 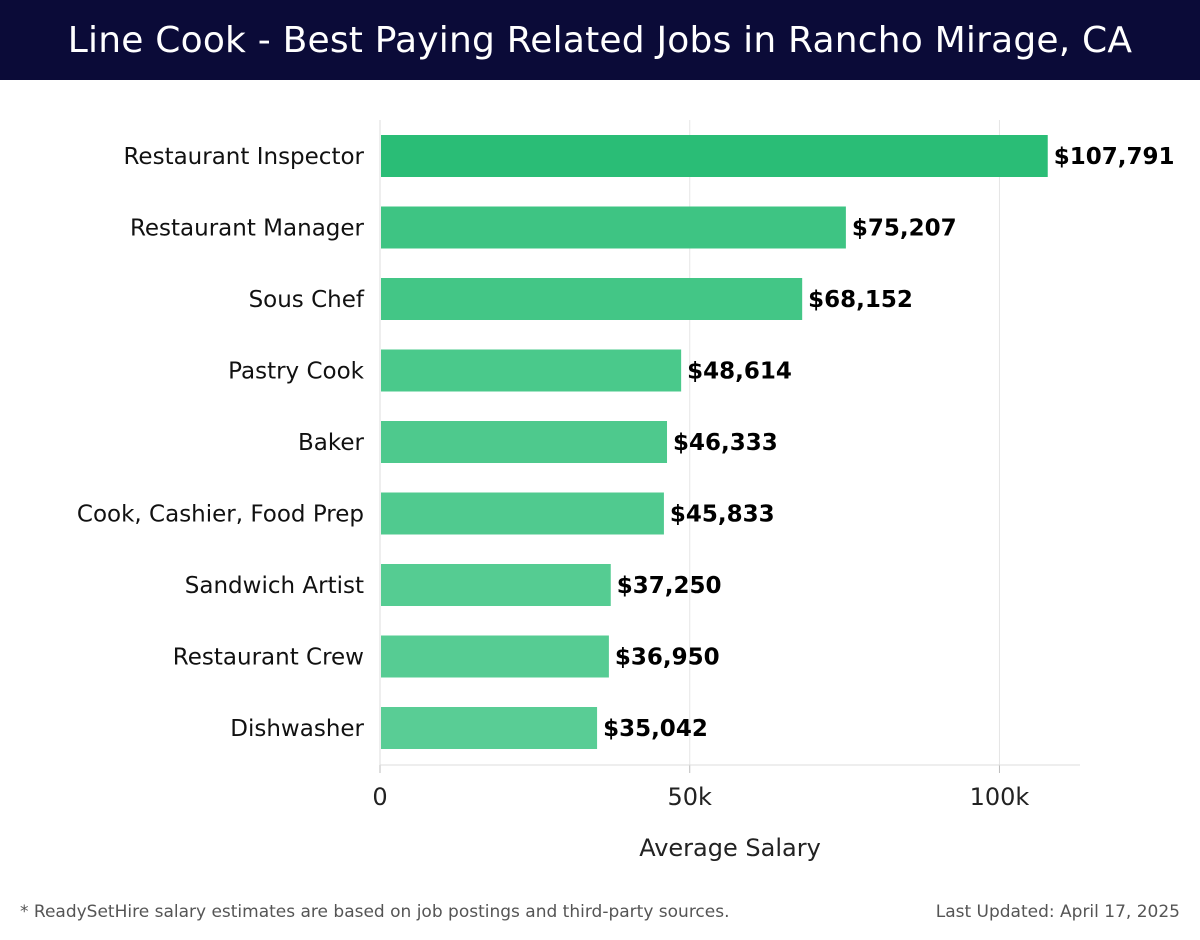 I want to click on category-label: Pastry Cook, so click(x=296, y=372).